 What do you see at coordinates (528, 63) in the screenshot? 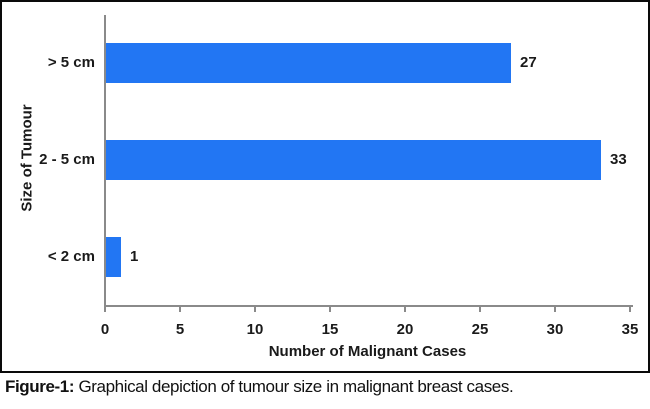
I see `bar-value-label: 27` at bounding box center [528, 63].